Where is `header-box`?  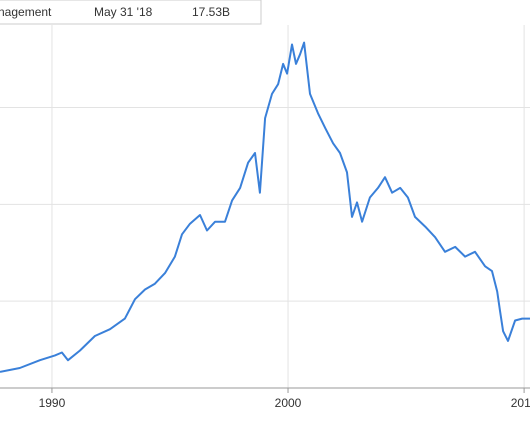
header-box is located at coordinates (131, 12).